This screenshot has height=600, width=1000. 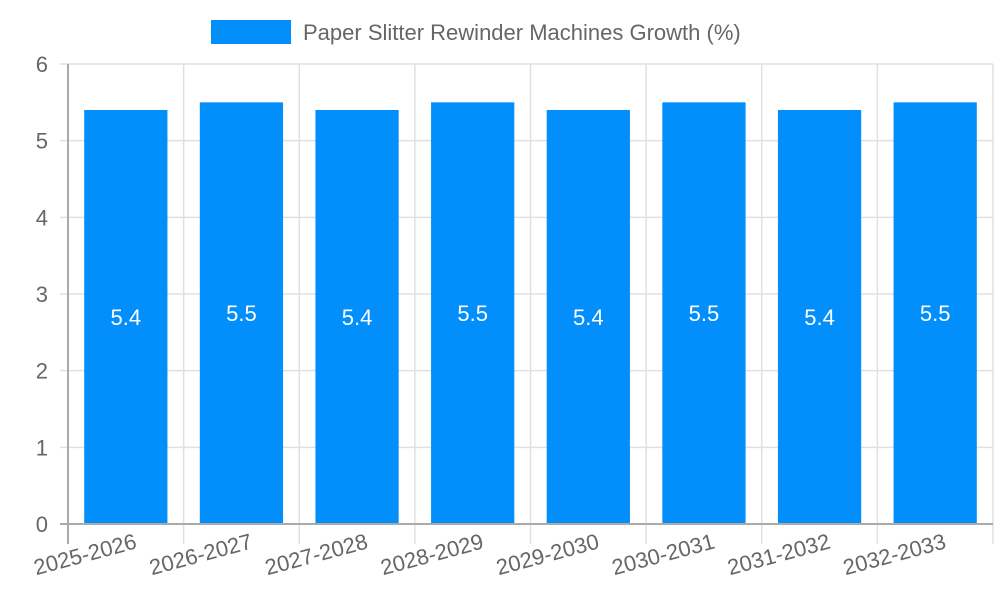 I want to click on y-tick-label: 1, so click(x=42, y=447).